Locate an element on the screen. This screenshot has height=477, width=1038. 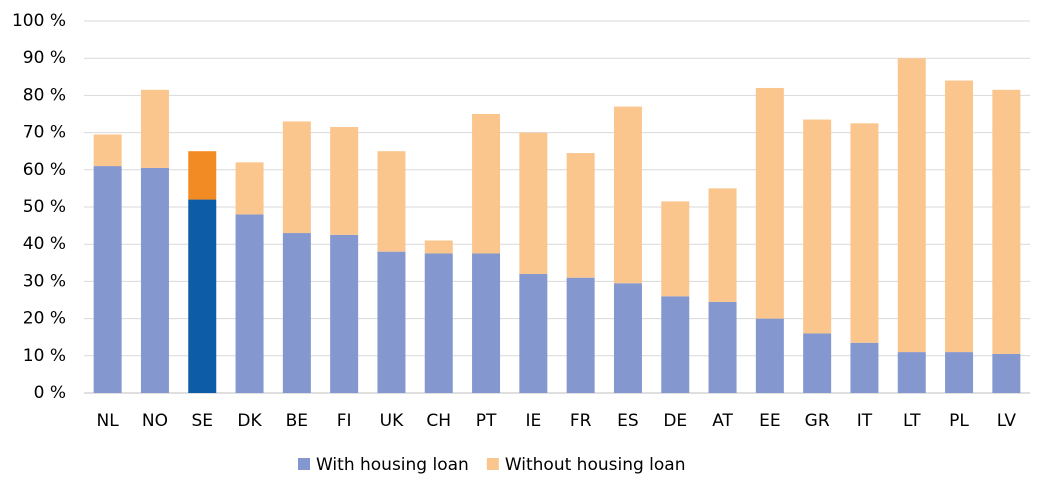
x-tick-label: PT is located at coordinates (486, 421).